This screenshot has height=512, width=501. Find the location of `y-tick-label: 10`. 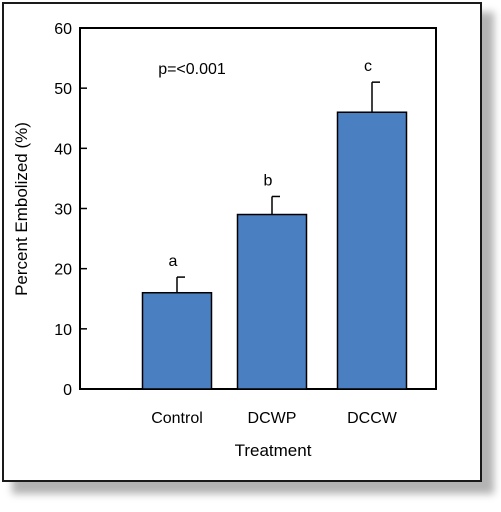

y-tick-label: 10 is located at coordinates (63, 330).